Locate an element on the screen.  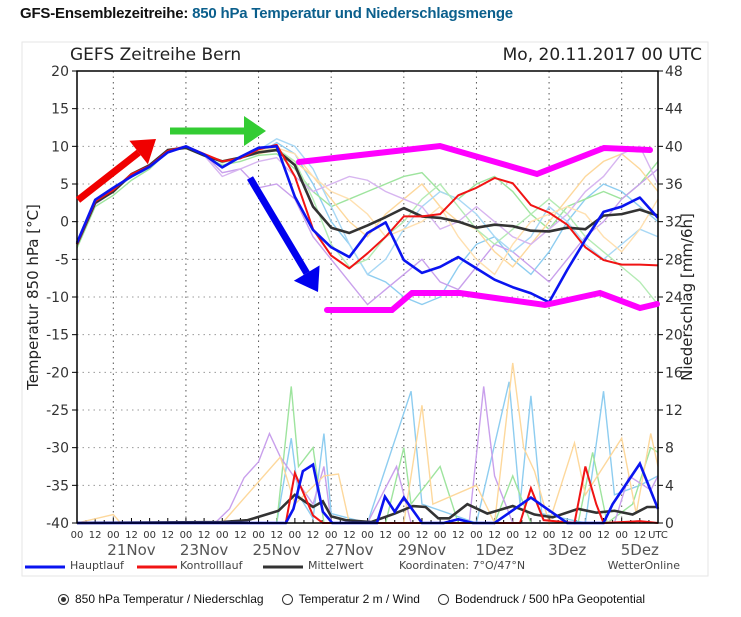
x-date-label: 5Dez is located at coordinates (640, 550).